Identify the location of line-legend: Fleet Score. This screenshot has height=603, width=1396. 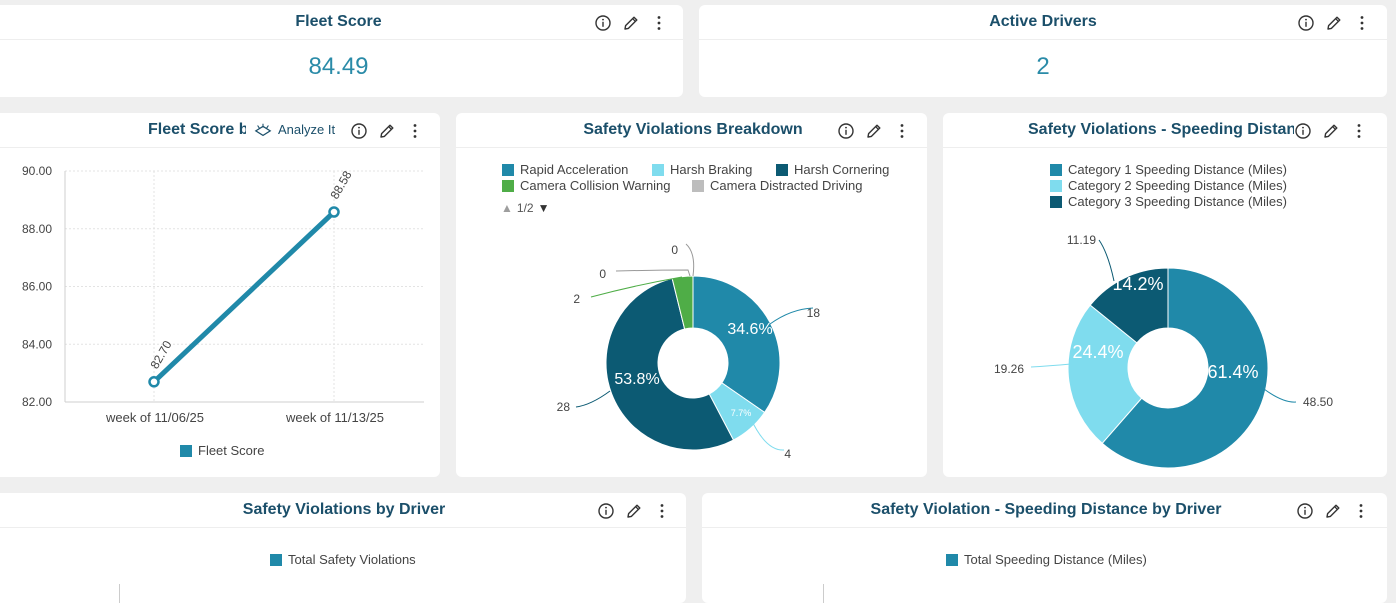
(222, 450).